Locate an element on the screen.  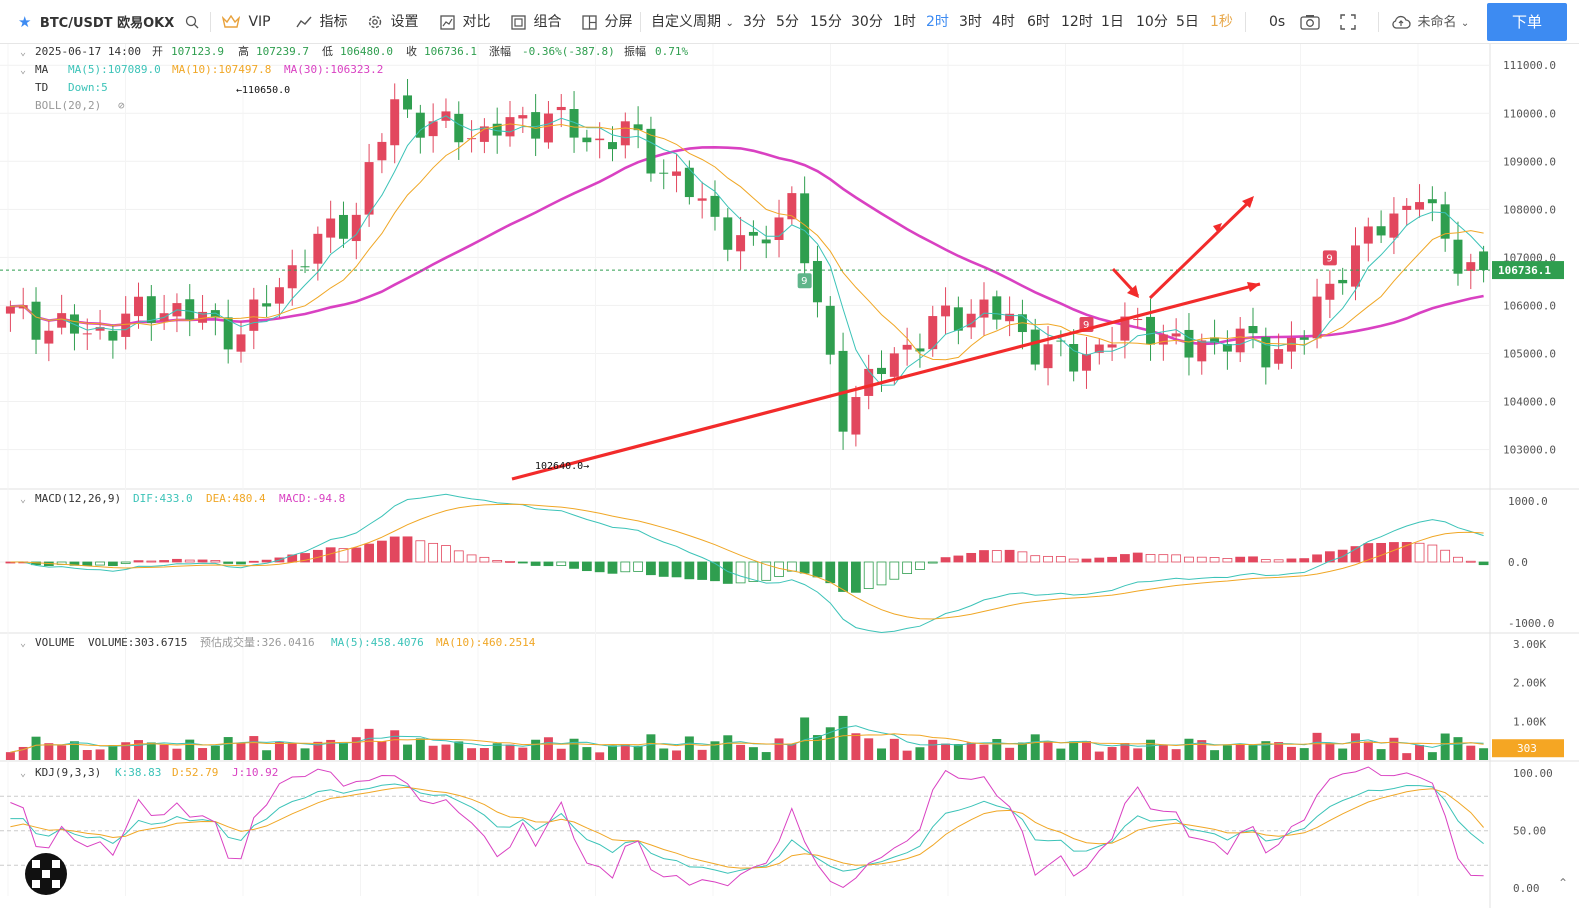
period-5分: 5分 is located at coordinates (787, 22).